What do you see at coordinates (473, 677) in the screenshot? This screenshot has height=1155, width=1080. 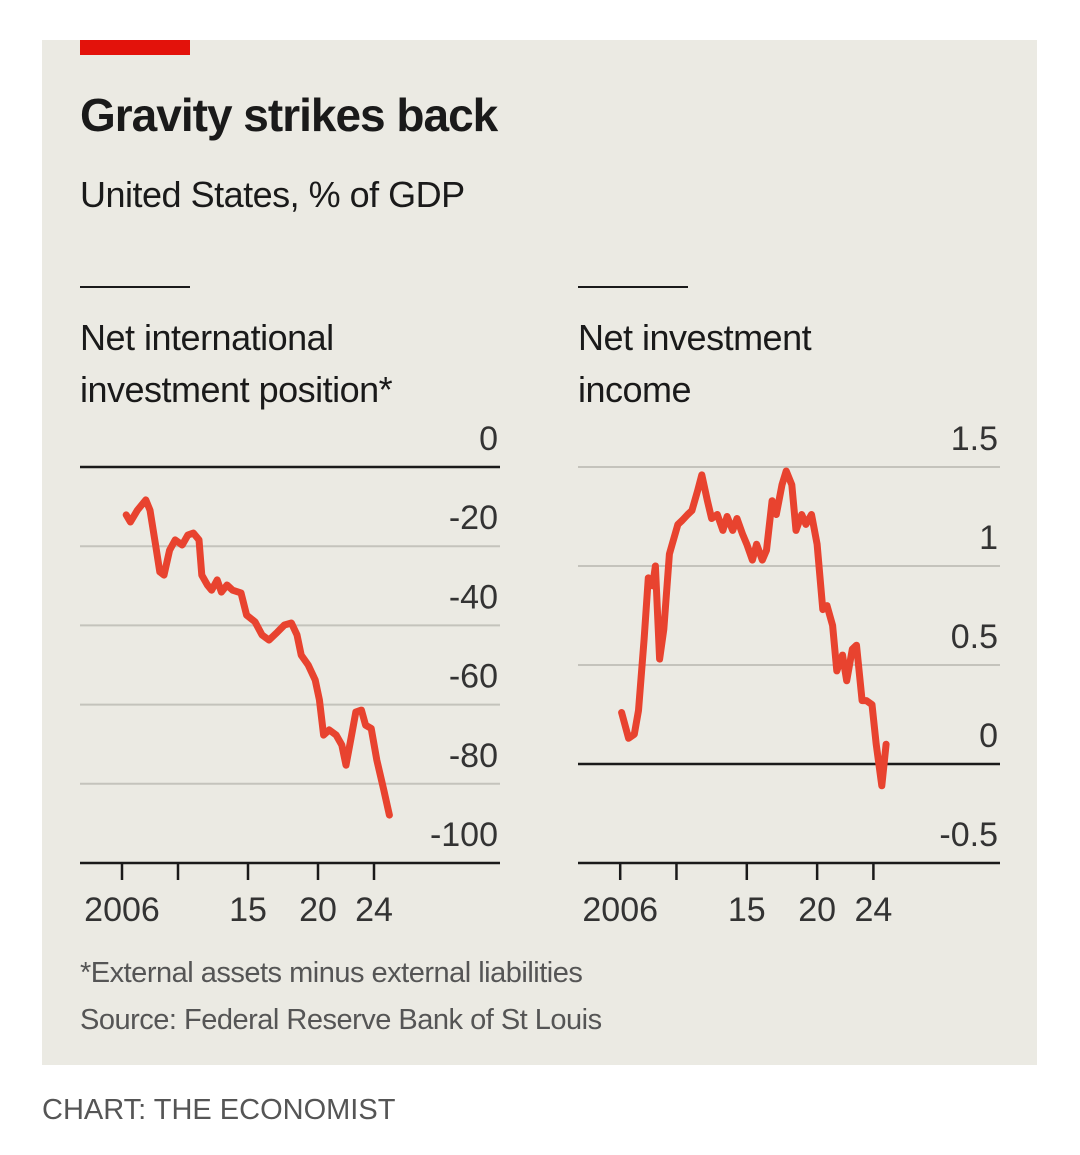 I see `y-tick-label: -60` at bounding box center [473, 677].